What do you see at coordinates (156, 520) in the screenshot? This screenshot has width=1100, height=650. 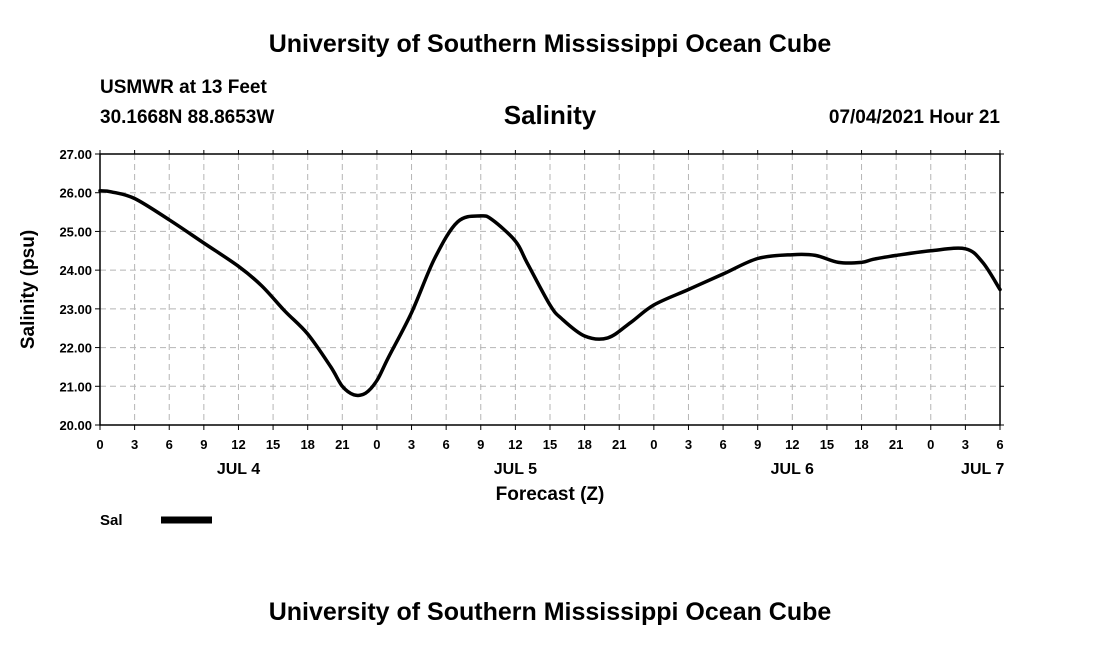 I see `legend: Sal` at bounding box center [156, 520].